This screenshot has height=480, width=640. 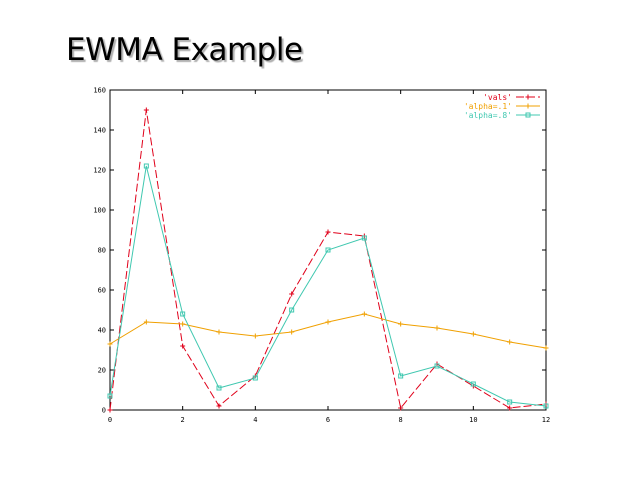 I want to click on y-tick-label: 0, so click(x=104, y=411).